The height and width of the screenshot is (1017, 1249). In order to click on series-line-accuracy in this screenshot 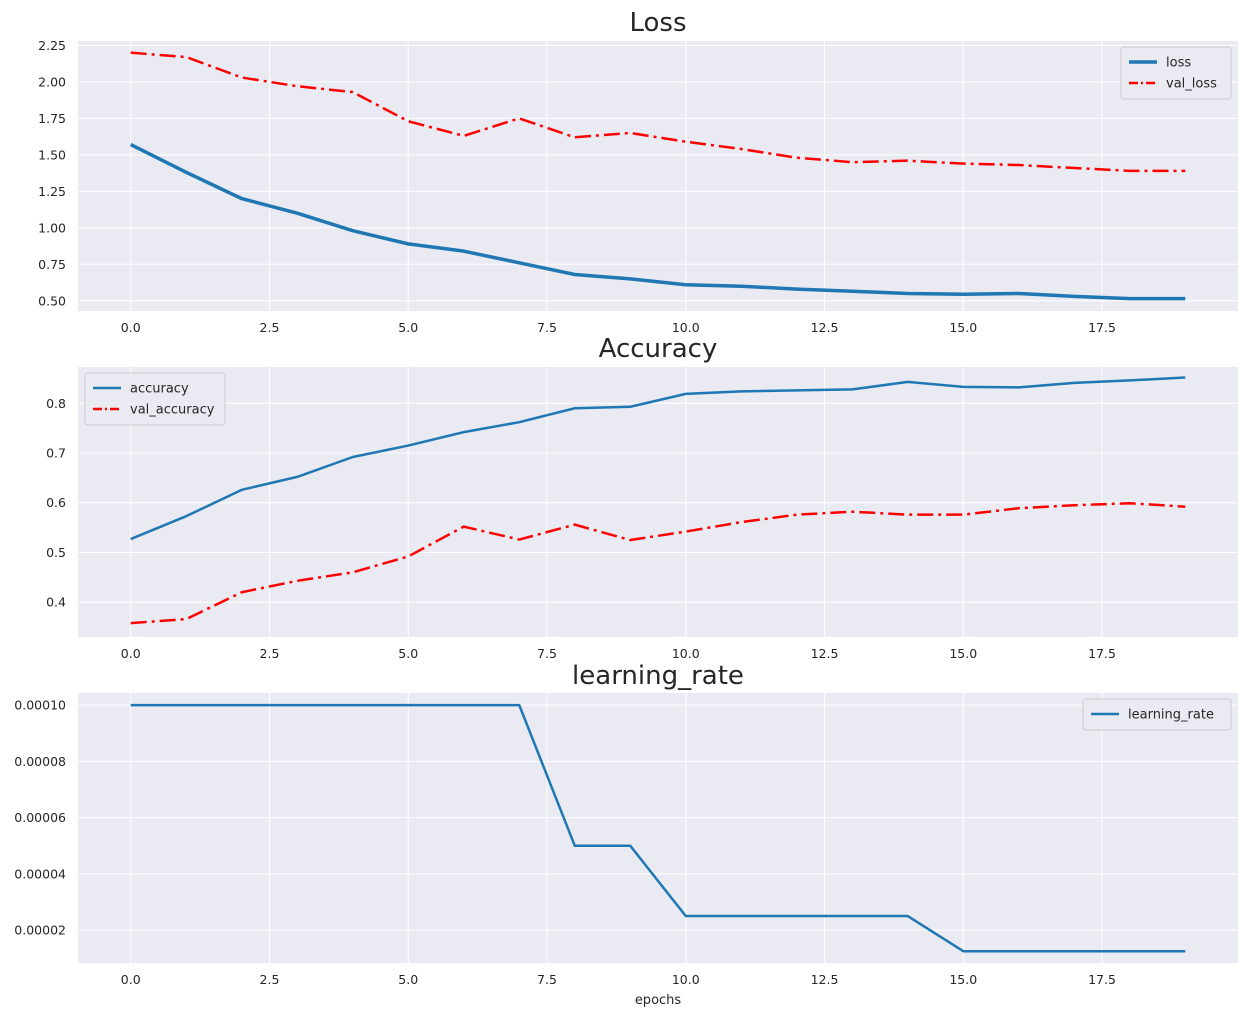, I will do `click(658, 458)`.